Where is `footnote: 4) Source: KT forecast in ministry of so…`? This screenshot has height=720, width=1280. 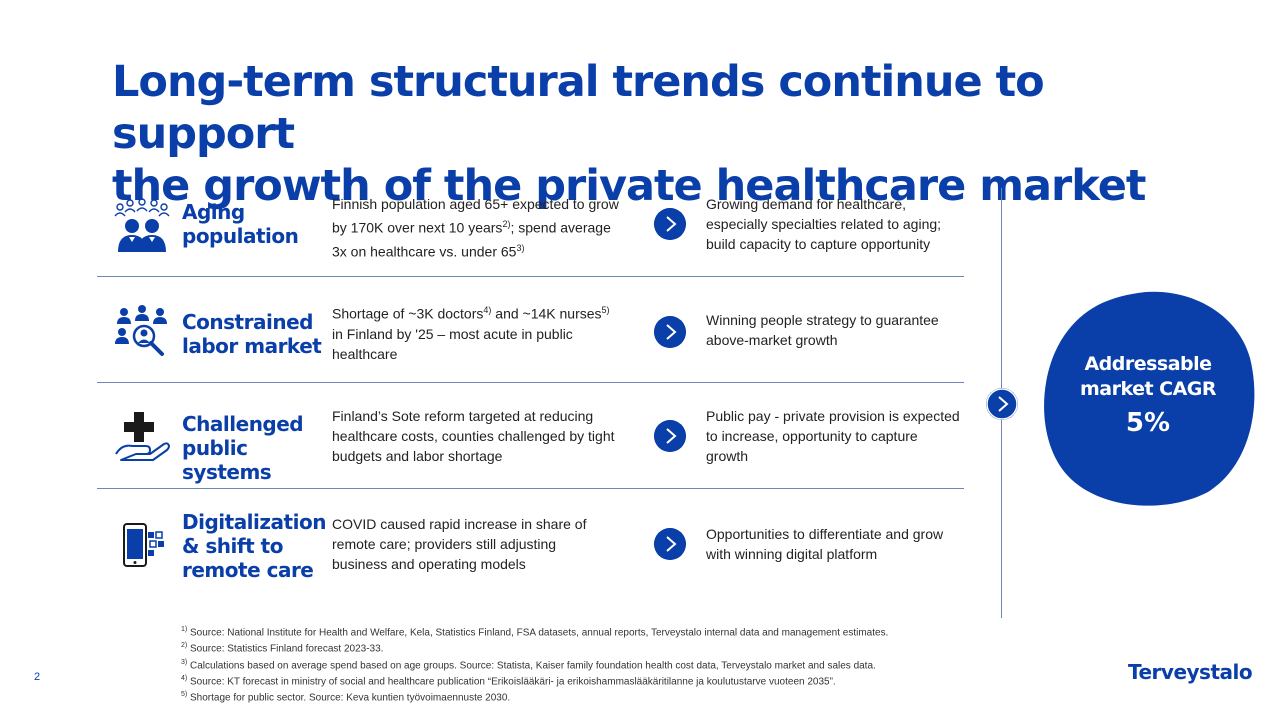
footnote: 4) Source: KT forecast in ministry of so… is located at coordinates (508, 681).